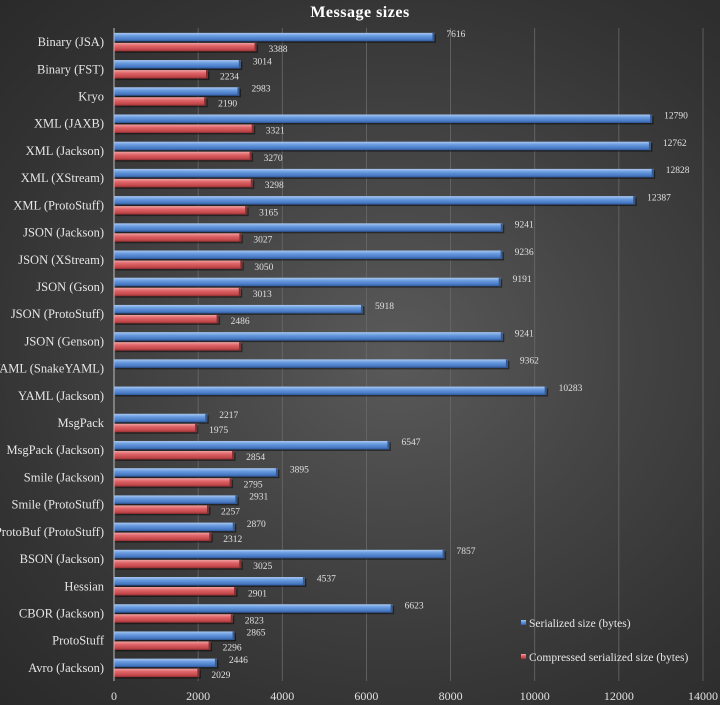  Describe the element at coordinates (524, 253) in the screenshot. I see `serialized-data-label: 9236` at that location.